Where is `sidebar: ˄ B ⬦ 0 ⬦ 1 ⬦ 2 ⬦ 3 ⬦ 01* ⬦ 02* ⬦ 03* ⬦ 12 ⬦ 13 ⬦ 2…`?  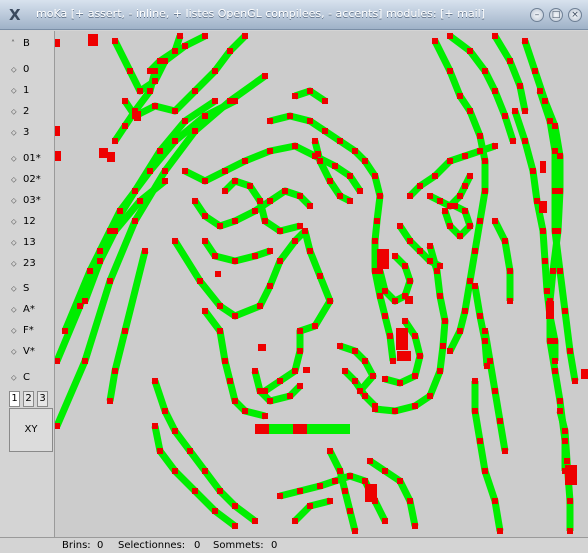 sidebar: ˄ B ⬦ 0 ⬦ 1 ⬦ 2 ⬦ 3 ⬦ 01* ⬦ 02* ⬦ 03* ⬦ 12 ⬦ 13 ⬦ 2… is located at coordinates (26, 284).